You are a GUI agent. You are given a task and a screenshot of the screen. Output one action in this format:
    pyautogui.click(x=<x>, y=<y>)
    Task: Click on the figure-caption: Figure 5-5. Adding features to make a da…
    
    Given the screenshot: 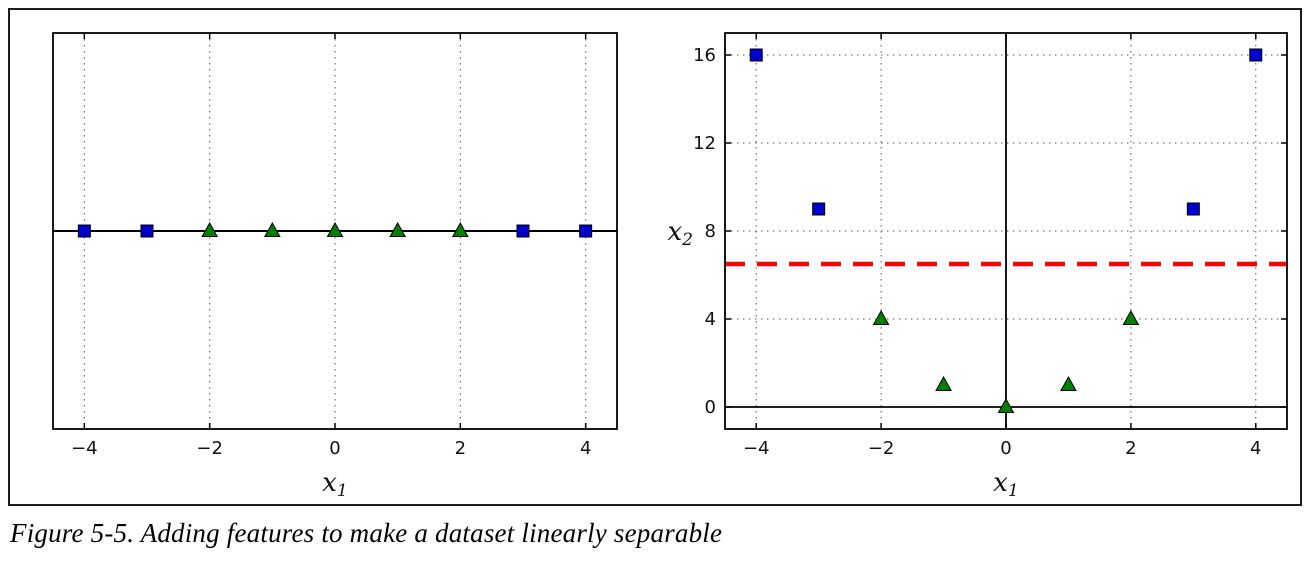 What is the action you would take?
    pyautogui.click(x=366, y=533)
    